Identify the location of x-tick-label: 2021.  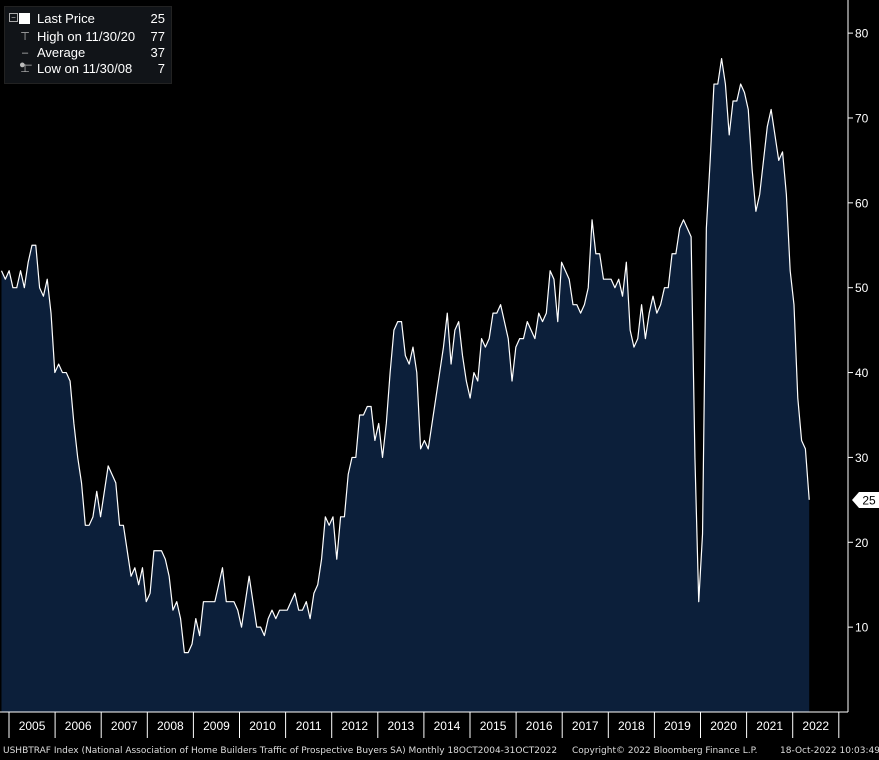
(769, 726).